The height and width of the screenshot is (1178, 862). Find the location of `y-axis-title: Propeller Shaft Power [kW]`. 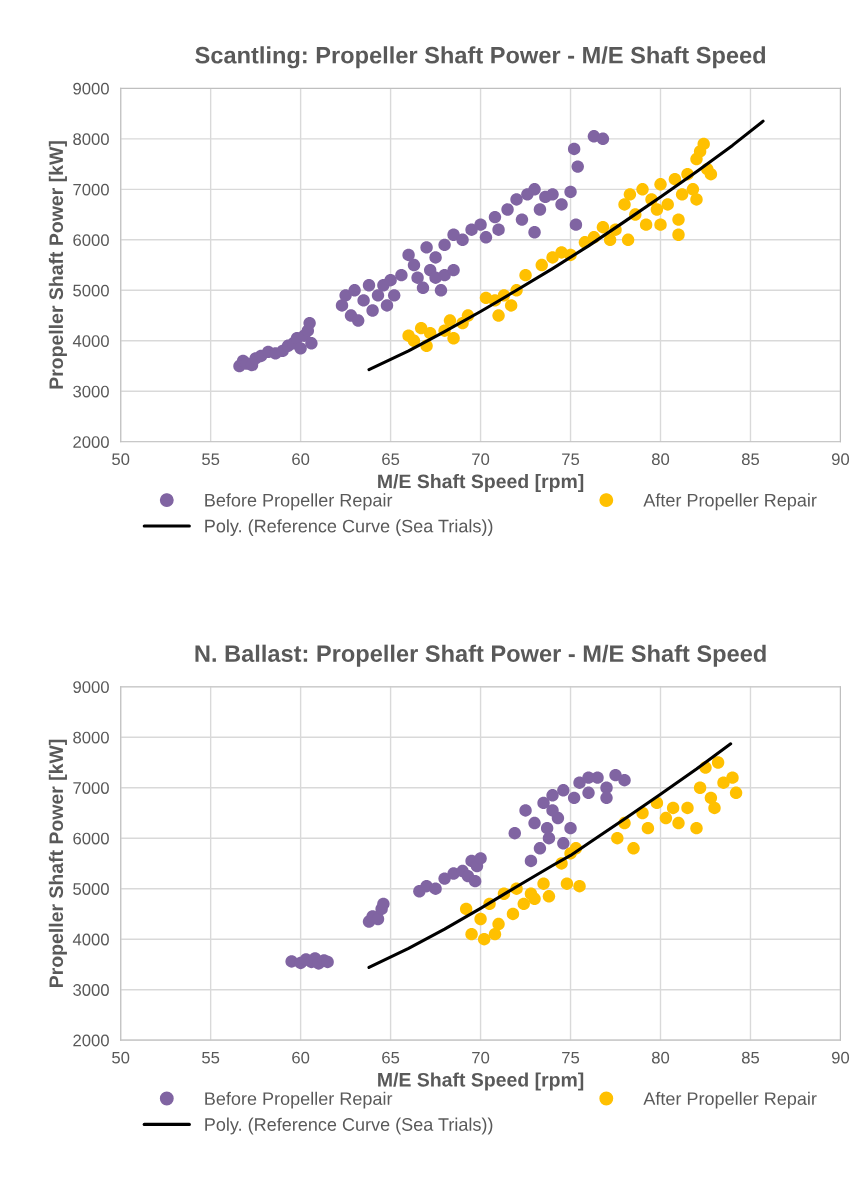

y-axis-title: Propeller Shaft Power [kW] is located at coordinates (57, 863).